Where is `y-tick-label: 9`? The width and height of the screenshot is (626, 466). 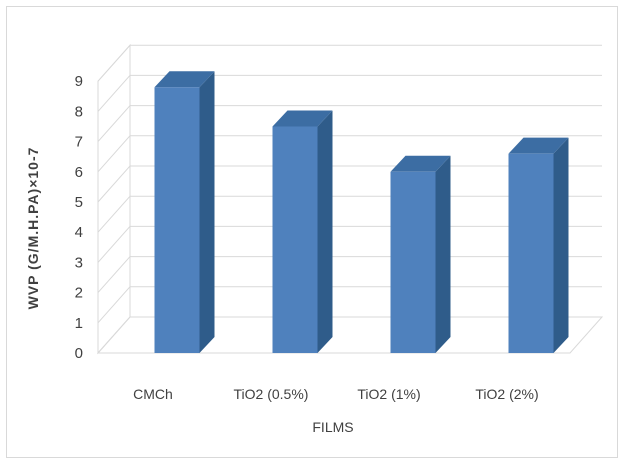 y-tick-label: 9 is located at coordinates (79, 81).